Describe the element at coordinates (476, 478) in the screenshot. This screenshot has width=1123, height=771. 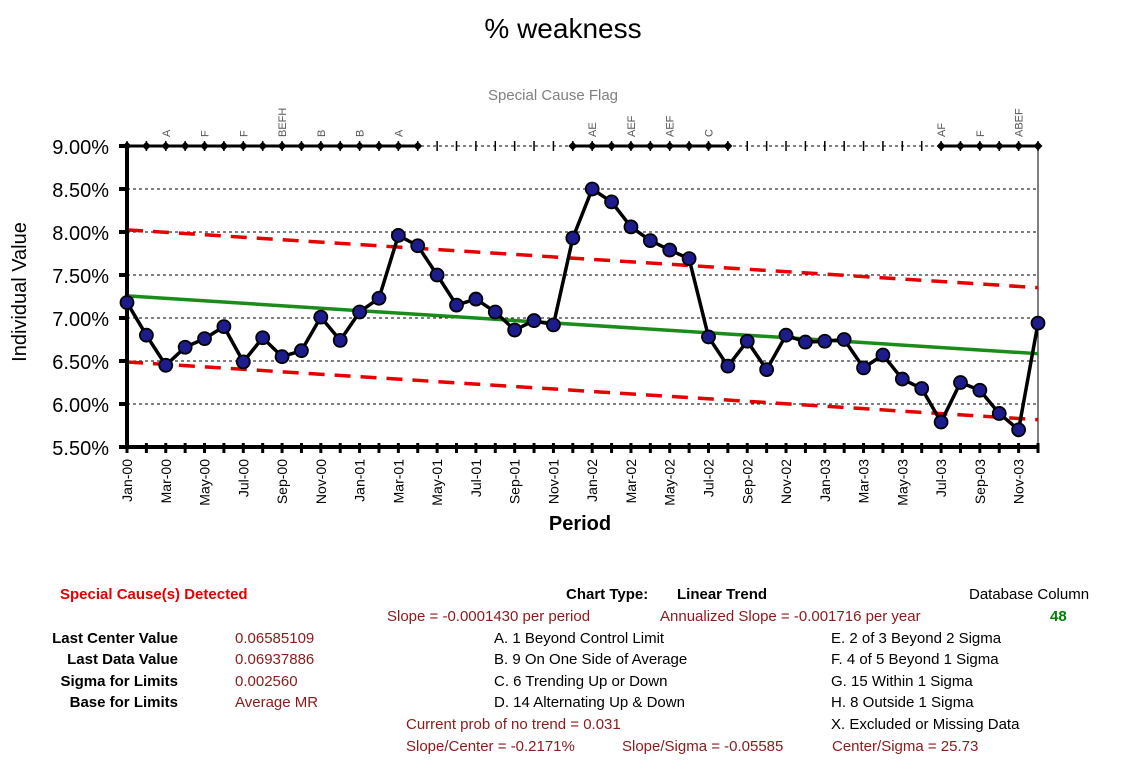
I see `x-tick-label: Jul-01` at that location.